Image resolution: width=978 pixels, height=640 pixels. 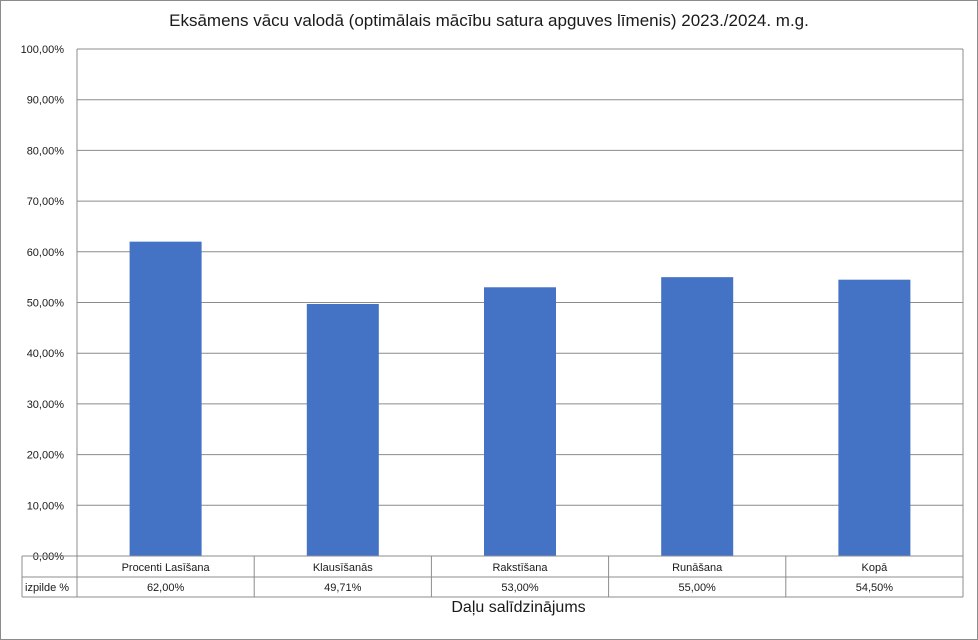 What do you see at coordinates (343, 588) in the screenshot?
I see `data-label: 49,71%` at bounding box center [343, 588].